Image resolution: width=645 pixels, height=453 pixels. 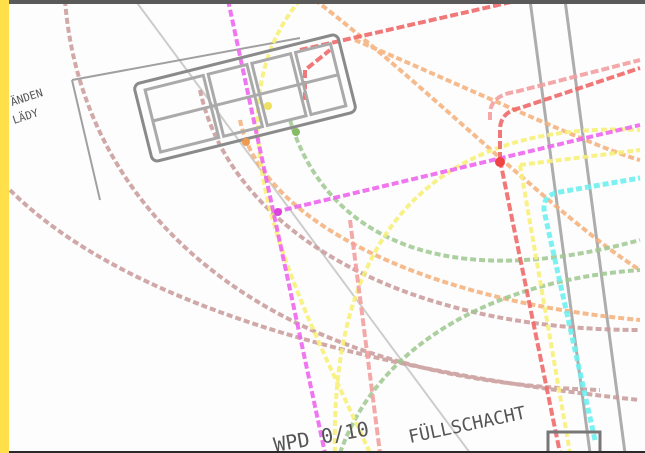 I want to click on shaft-label: FÜLLSCHACHT, so click(x=466, y=425).